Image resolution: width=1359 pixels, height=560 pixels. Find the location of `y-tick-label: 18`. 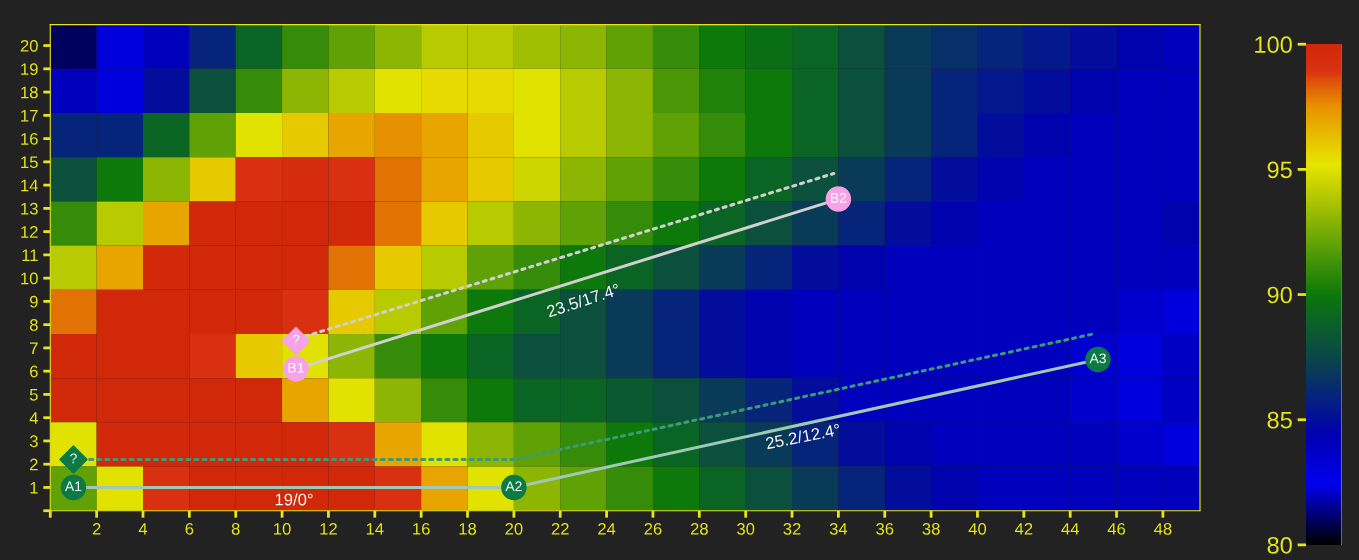

y-tick-label: 18 is located at coordinates (29, 92).